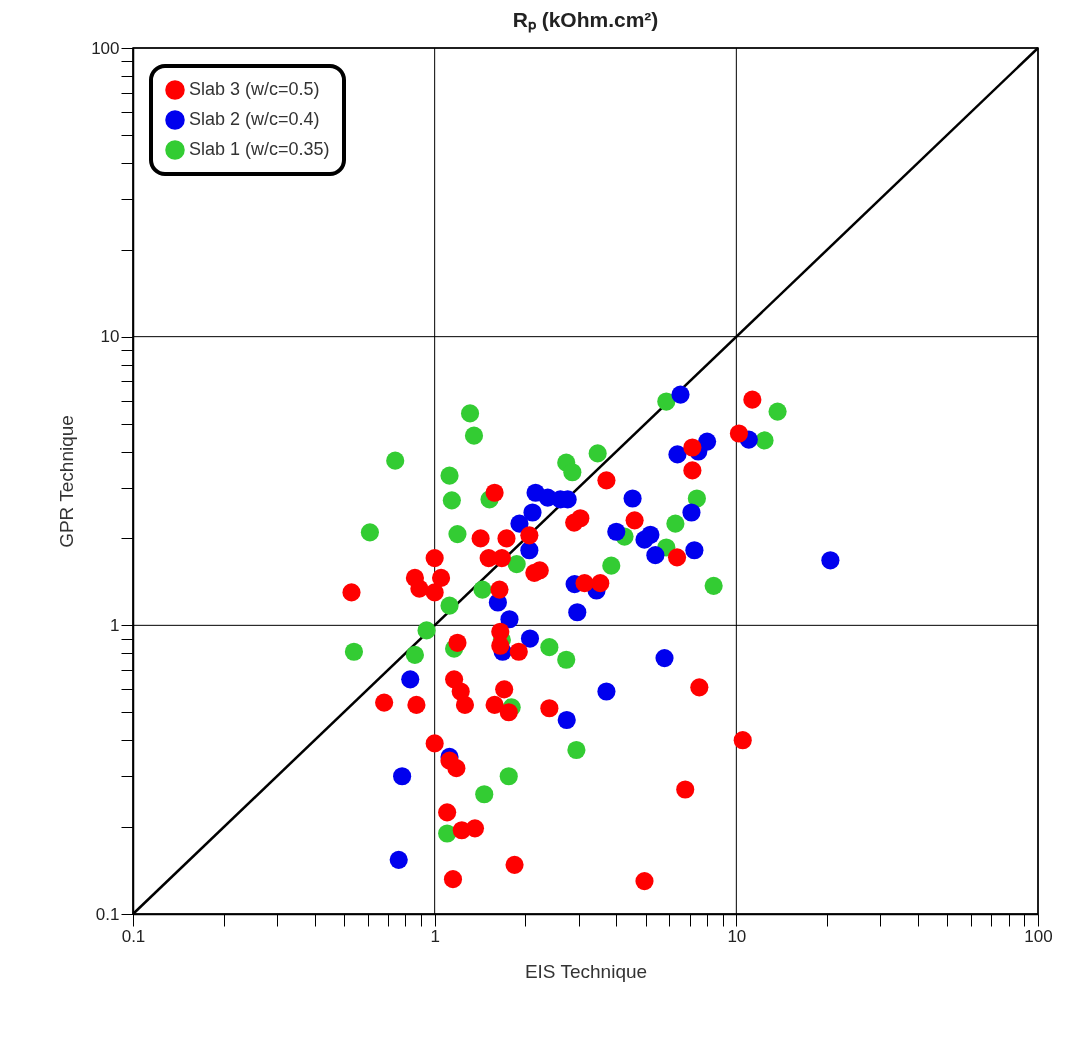 The height and width of the screenshot is (1055, 1071). Describe the element at coordinates (585, 20) in the screenshot. I see `chart-title: Rₚ (kOhm.cm²)` at that location.